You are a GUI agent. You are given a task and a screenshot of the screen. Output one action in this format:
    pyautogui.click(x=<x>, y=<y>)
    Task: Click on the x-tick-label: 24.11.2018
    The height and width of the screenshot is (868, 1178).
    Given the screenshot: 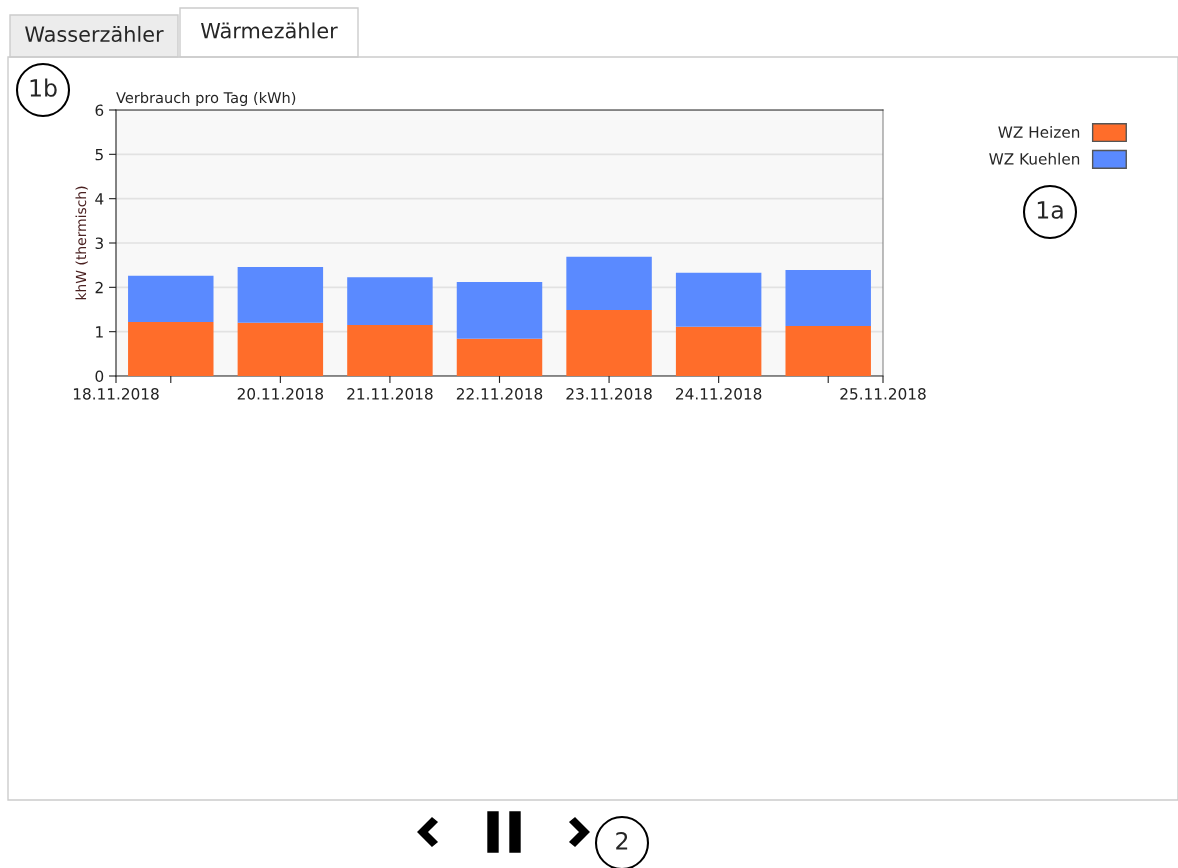 What is the action you would take?
    pyautogui.click(x=719, y=394)
    